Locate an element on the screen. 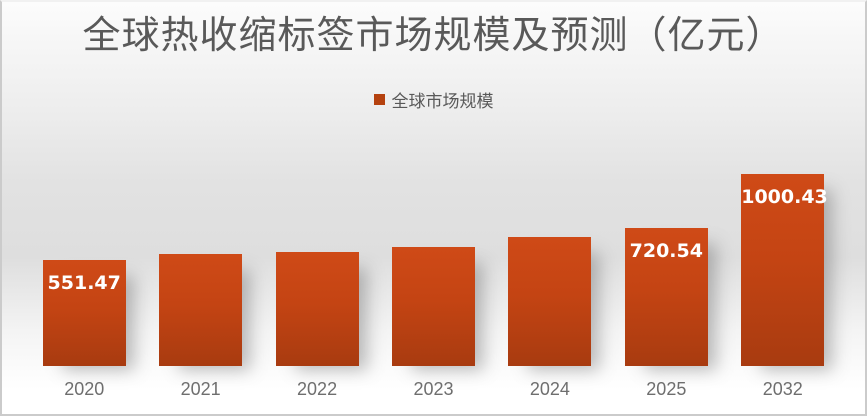 The width and height of the screenshot is (867, 416). bar-column-2025: 720.54 is located at coordinates (666, 266).